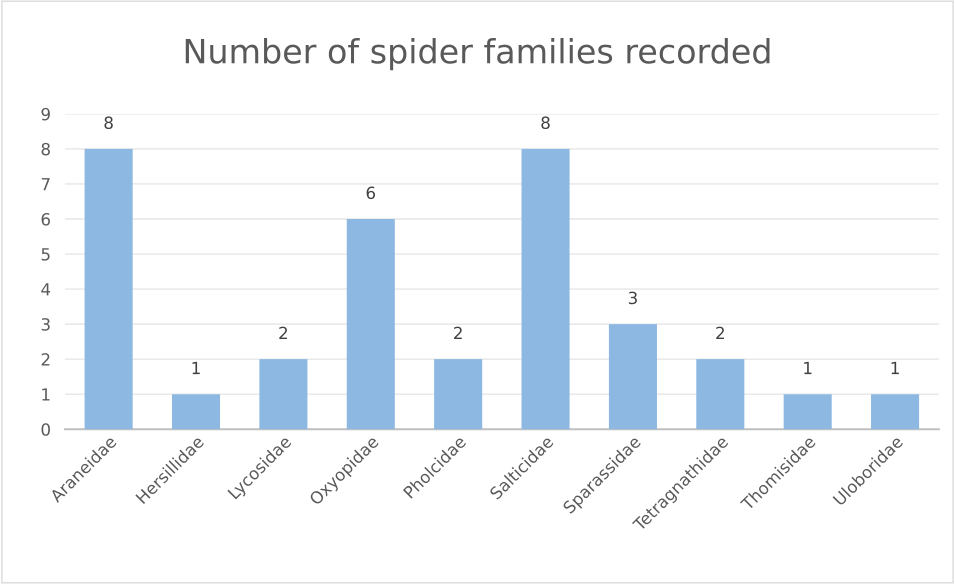 The height and width of the screenshot is (584, 955). Describe the element at coordinates (371, 193) in the screenshot. I see `data-label: 6` at that location.